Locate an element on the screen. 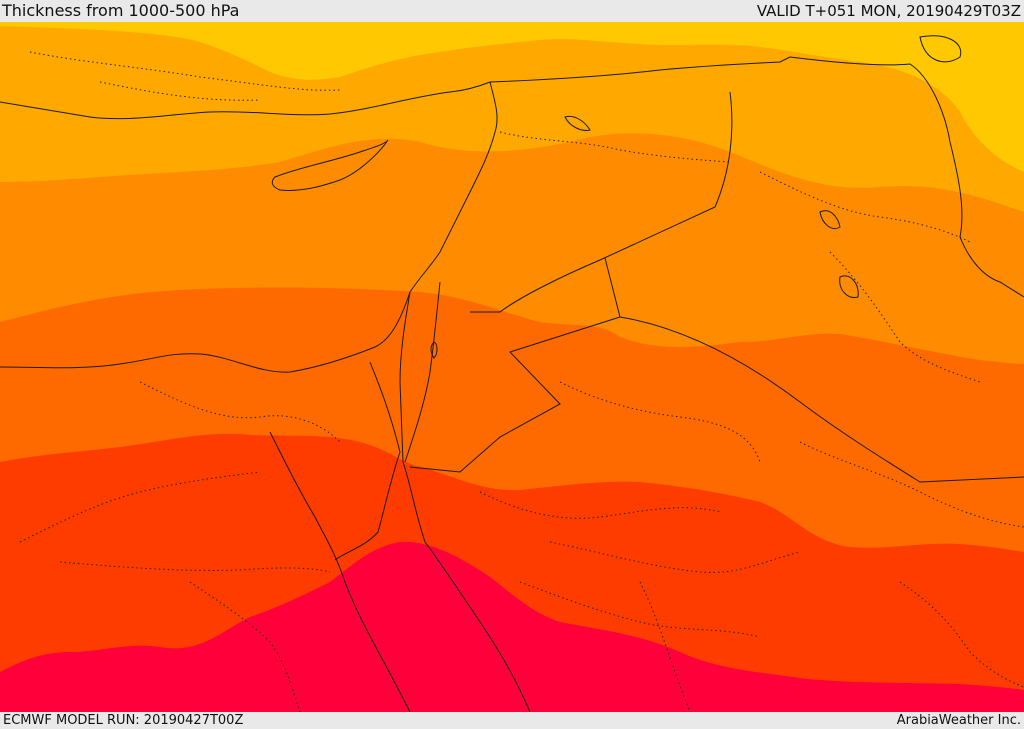 The height and width of the screenshot is (729, 1024). red-sea-west-coast is located at coordinates (340, 571).